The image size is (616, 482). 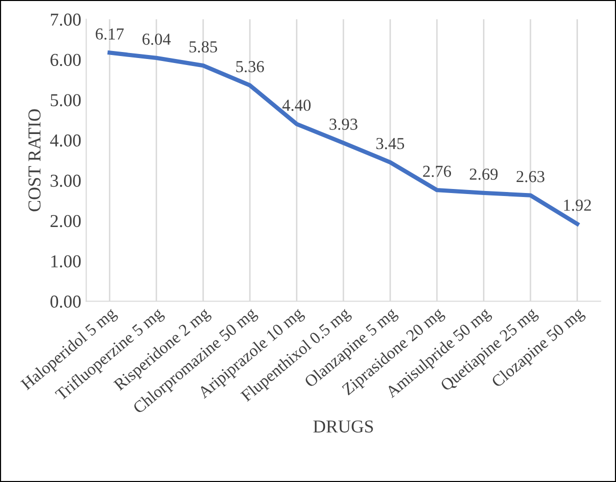 What do you see at coordinates (390, 144) in the screenshot?
I see `text: 3.45` at bounding box center [390, 144].